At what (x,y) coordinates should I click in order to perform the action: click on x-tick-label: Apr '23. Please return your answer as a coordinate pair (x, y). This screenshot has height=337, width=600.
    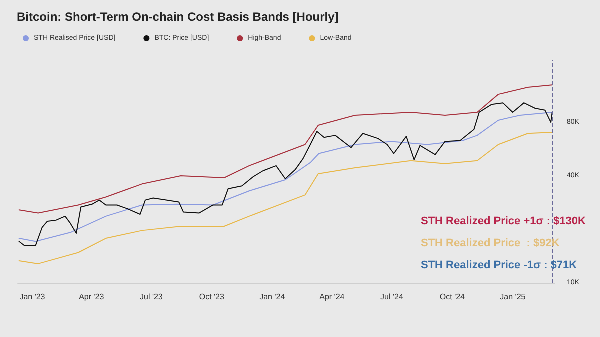
    Looking at the image, I should click on (92, 297).